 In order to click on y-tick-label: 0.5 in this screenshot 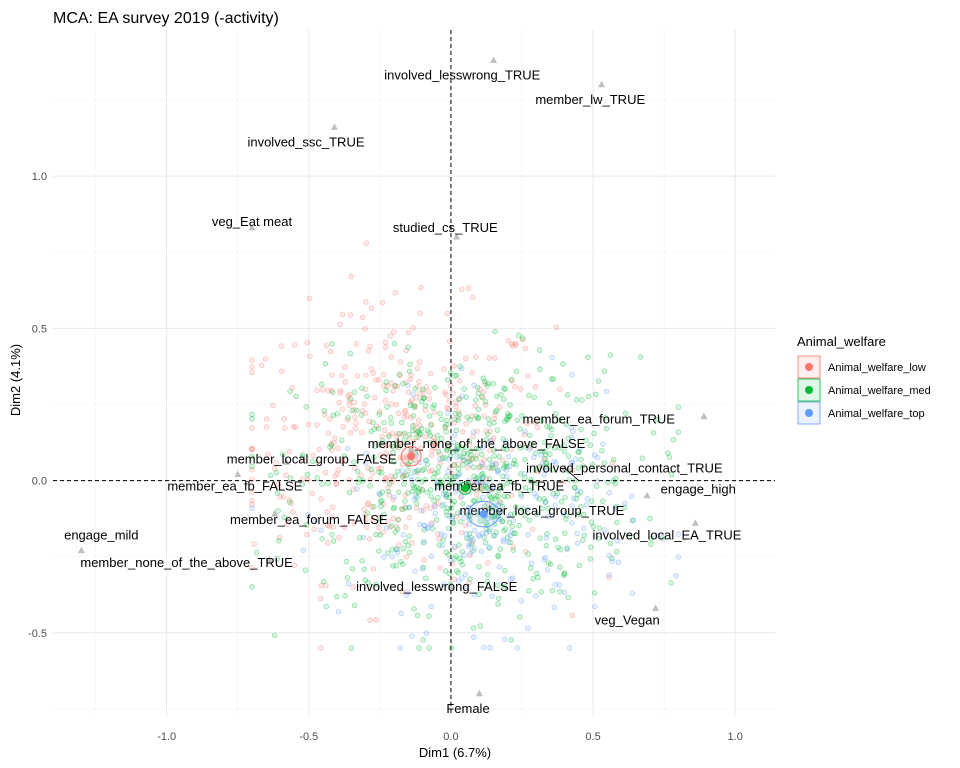, I will do `click(39, 329)`.